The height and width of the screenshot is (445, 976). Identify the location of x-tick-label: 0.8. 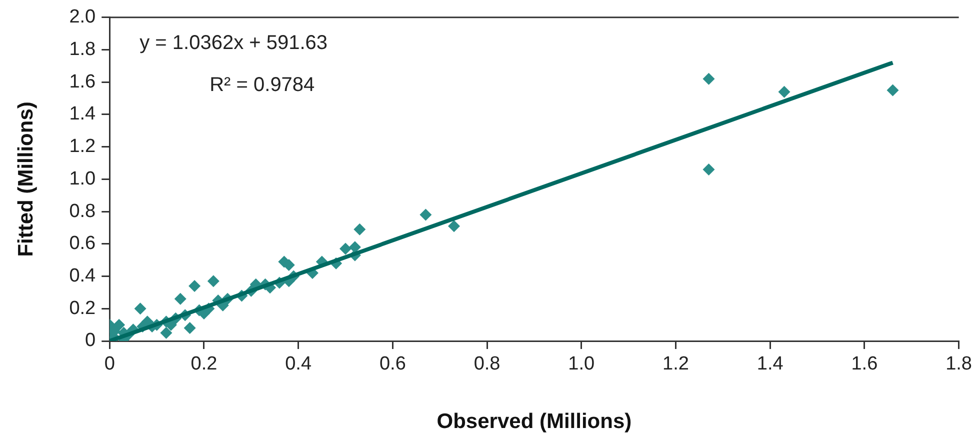
(487, 364).